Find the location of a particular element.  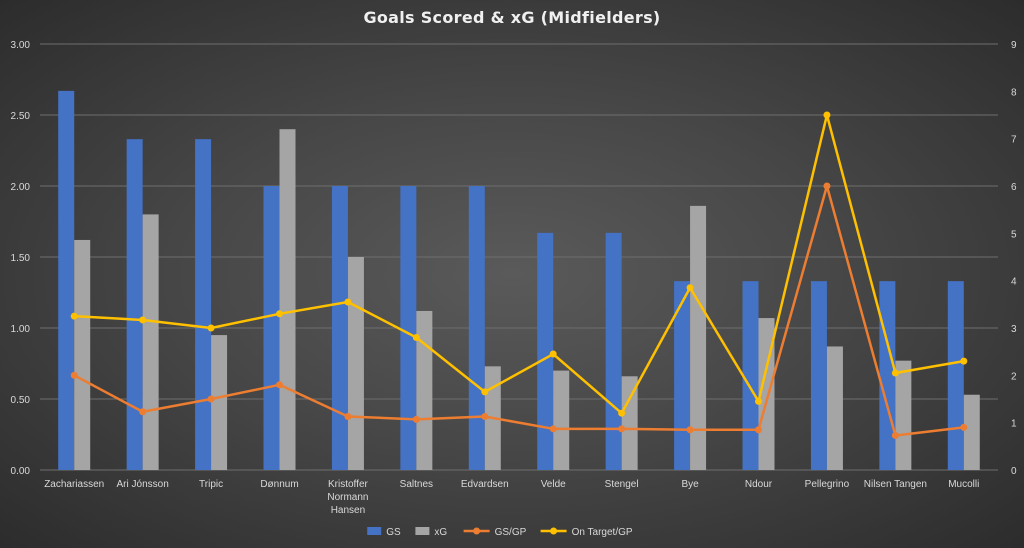

y-right-tick-label: 5 is located at coordinates (1014, 234).